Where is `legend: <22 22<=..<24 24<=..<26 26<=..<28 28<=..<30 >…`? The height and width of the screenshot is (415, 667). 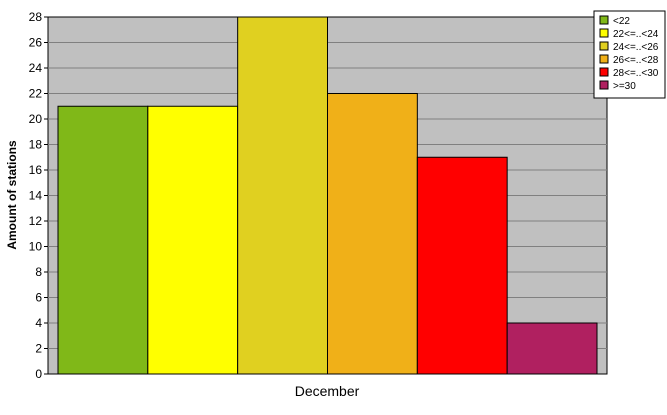 legend: <22 22<=..<24 24<=..<26 26<=..<28 28<=..<30 >… is located at coordinates (629, 54).